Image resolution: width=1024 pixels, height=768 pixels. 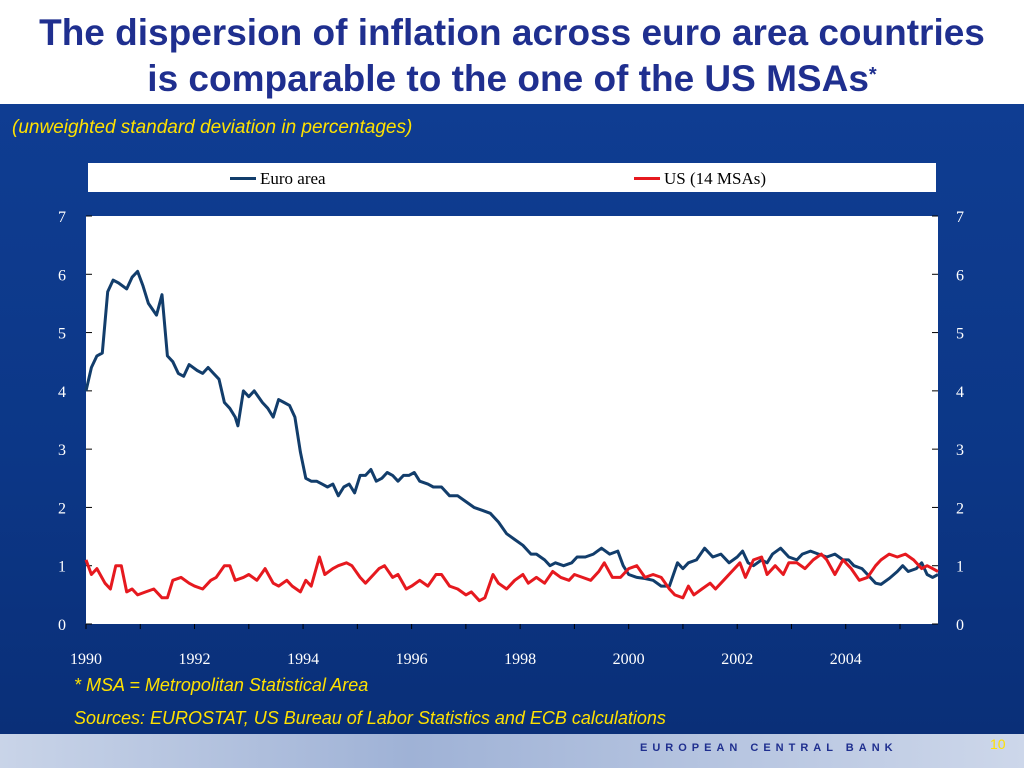 I want to click on y-tick-label-left: 2, so click(x=62, y=508).